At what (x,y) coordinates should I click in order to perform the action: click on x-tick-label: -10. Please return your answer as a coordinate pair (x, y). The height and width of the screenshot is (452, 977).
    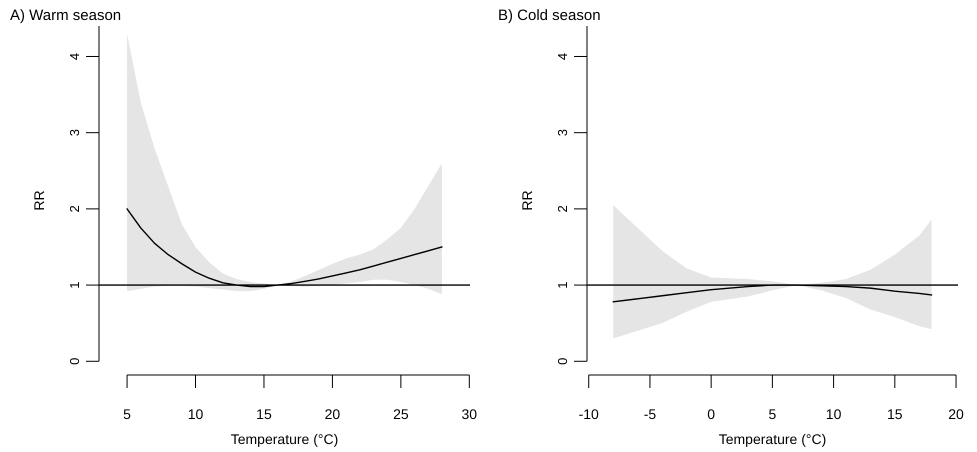
    Looking at the image, I should click on (589, 414).